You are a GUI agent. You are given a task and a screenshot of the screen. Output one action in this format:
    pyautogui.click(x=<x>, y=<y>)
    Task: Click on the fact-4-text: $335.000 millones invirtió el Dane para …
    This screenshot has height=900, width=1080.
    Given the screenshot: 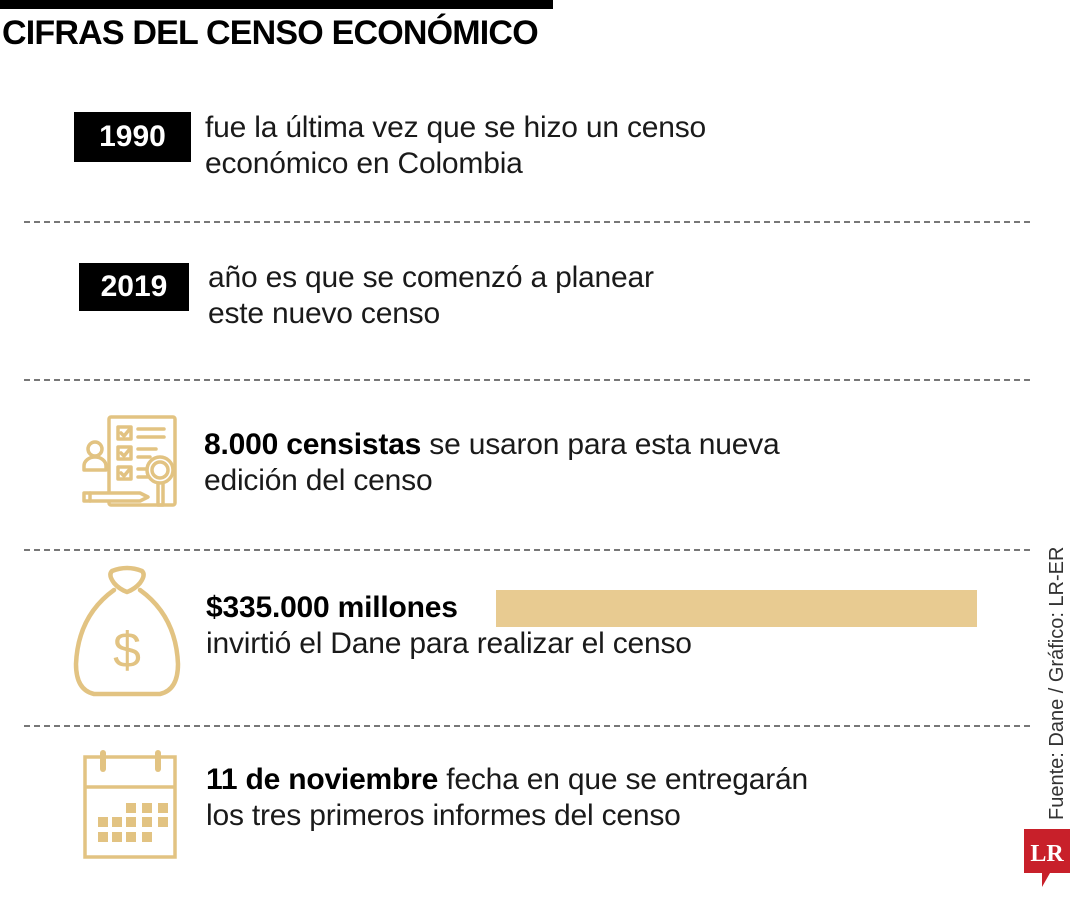 What is the action you would take?
    pyautogui.click(x=449, y=626)
    